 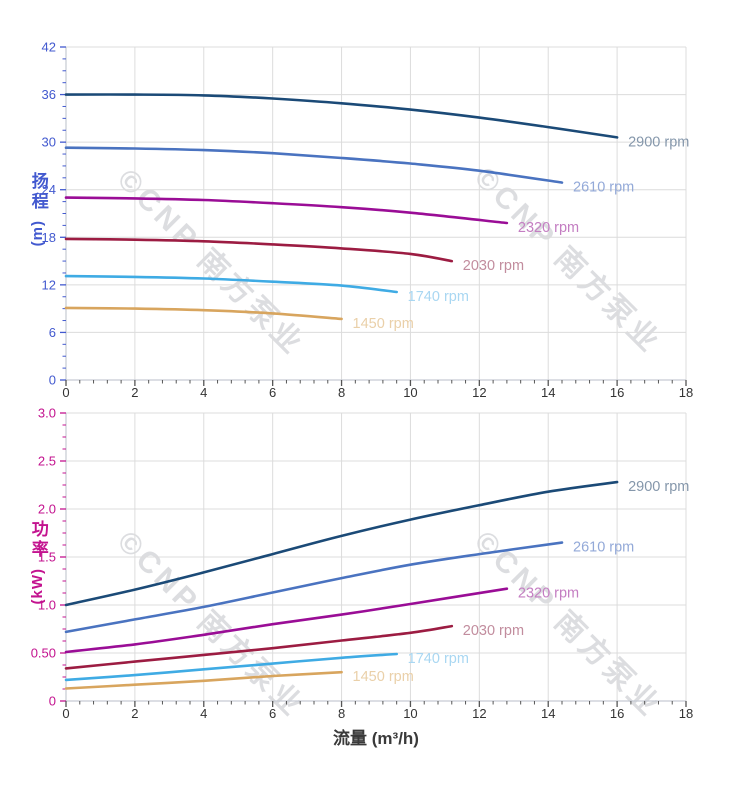 I want to click on y-tick-label: 30, so click(x=49, y=142).